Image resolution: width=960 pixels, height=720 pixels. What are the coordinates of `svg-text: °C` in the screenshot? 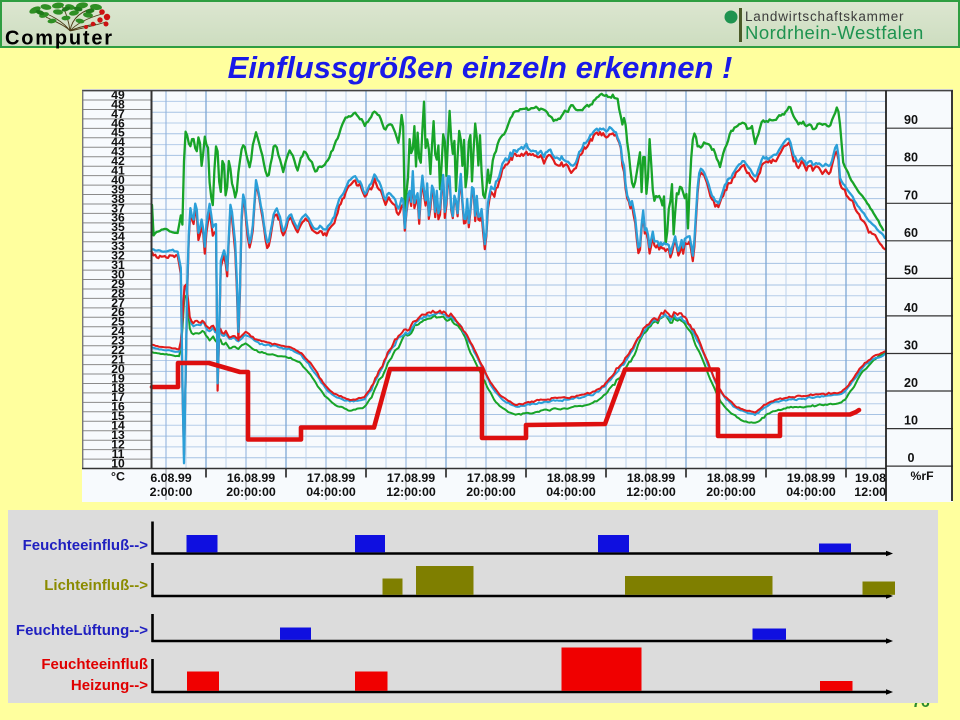 It's located at (118, 477).